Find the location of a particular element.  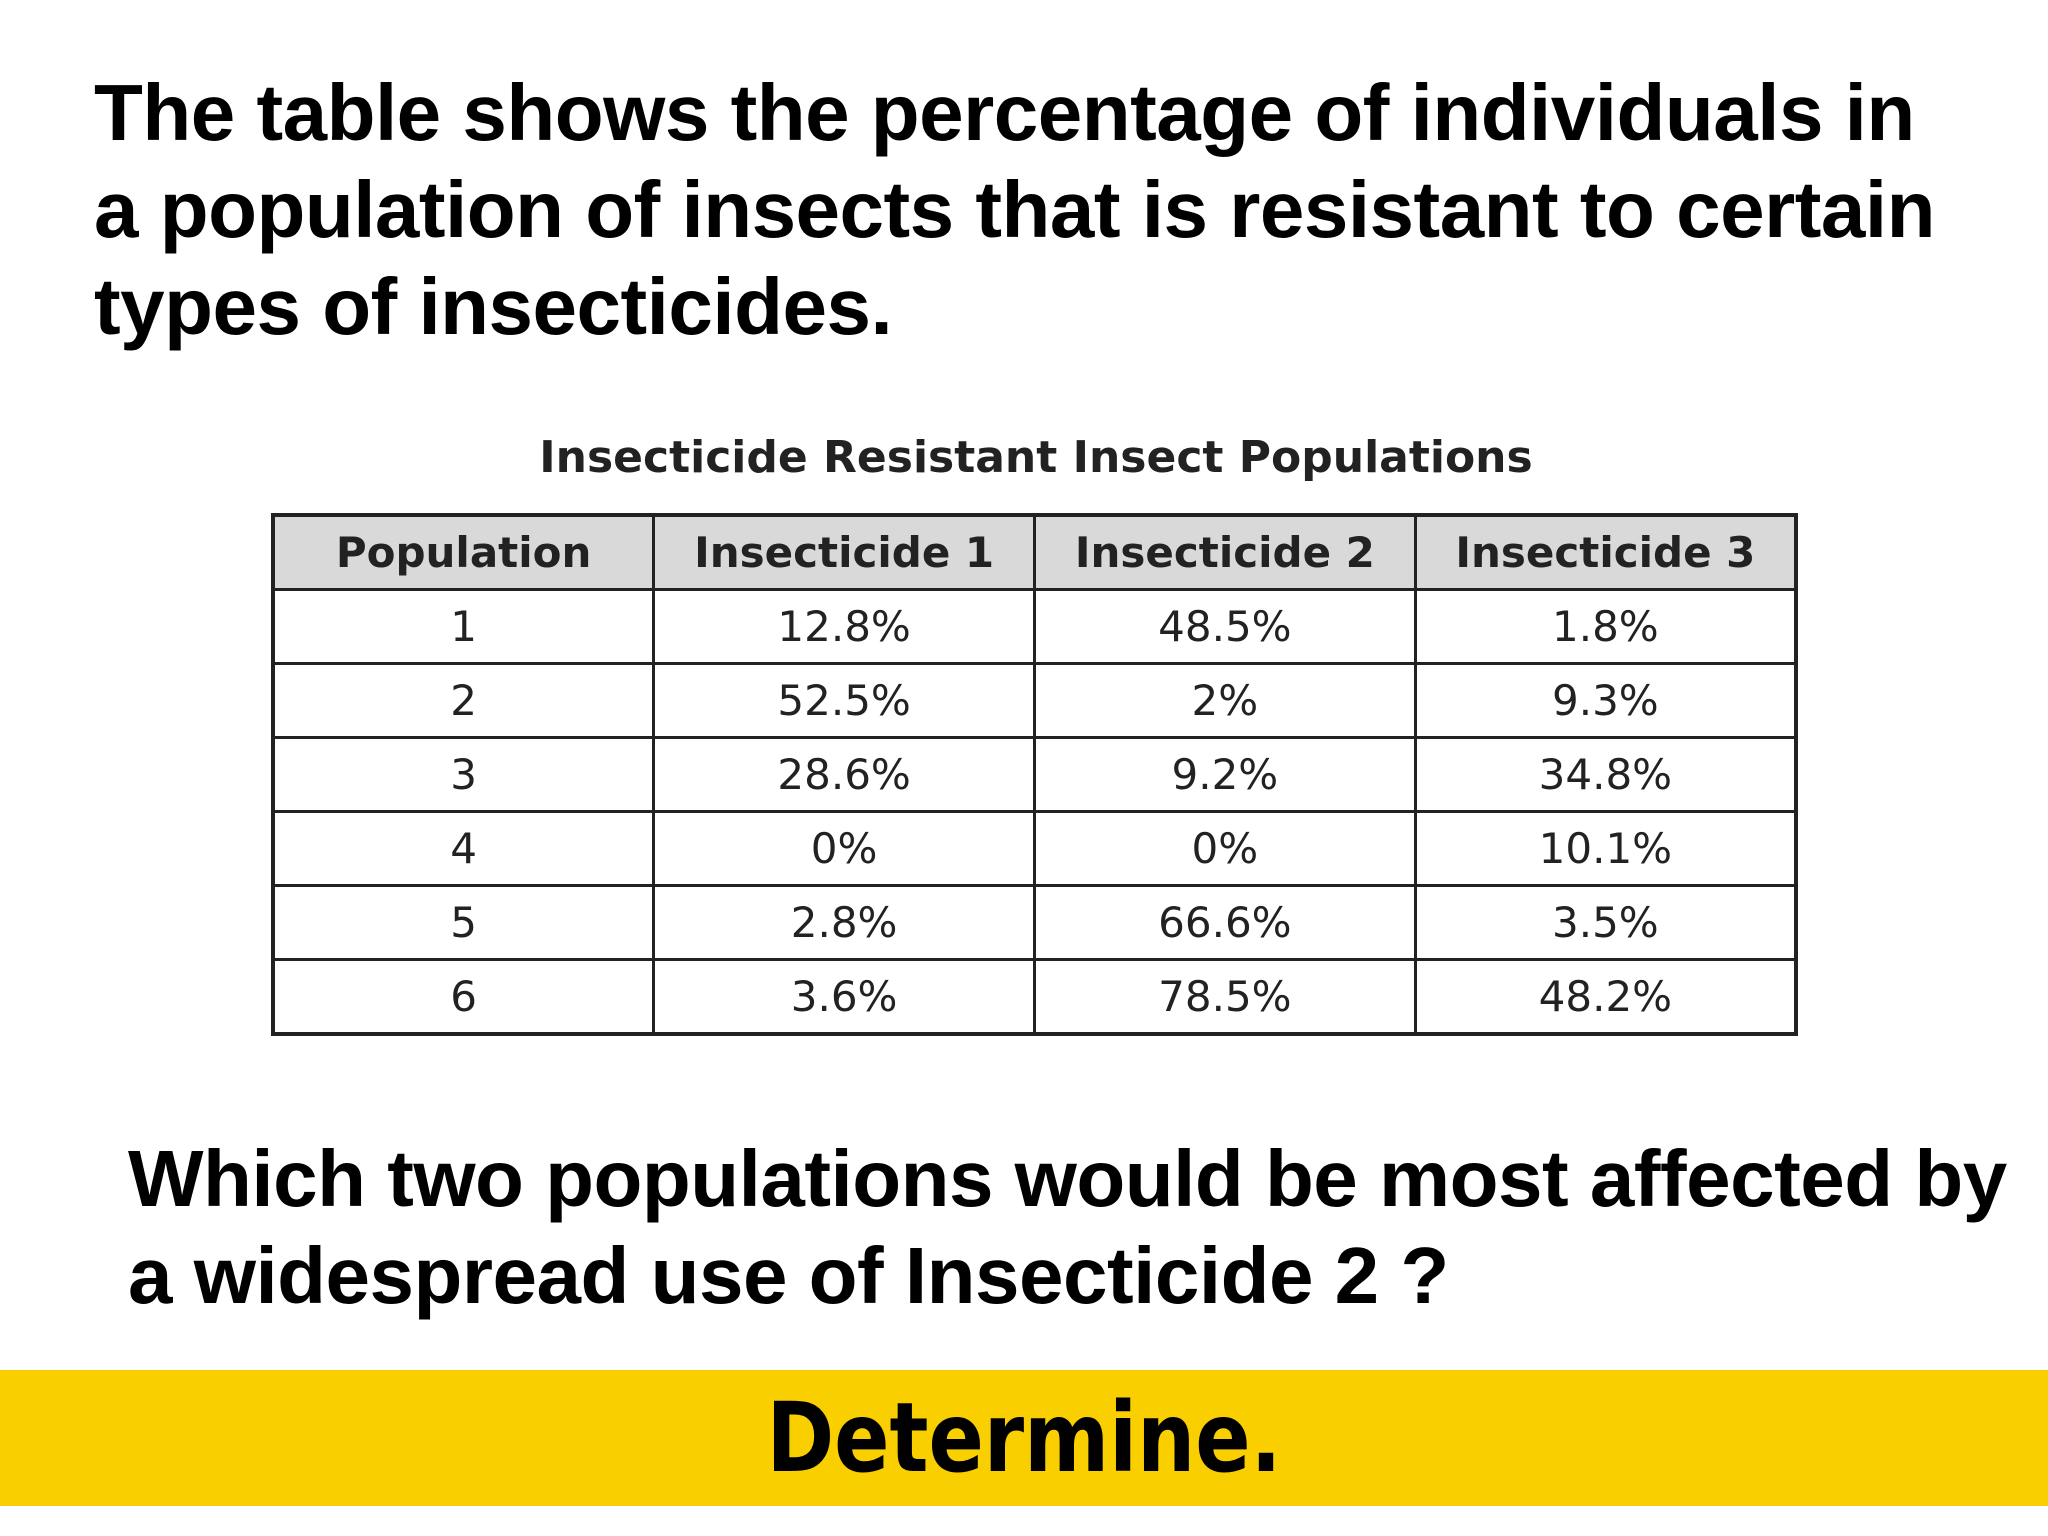

table-row: 4 0% 0% 10.1% is located at coordinates (1034, 848).